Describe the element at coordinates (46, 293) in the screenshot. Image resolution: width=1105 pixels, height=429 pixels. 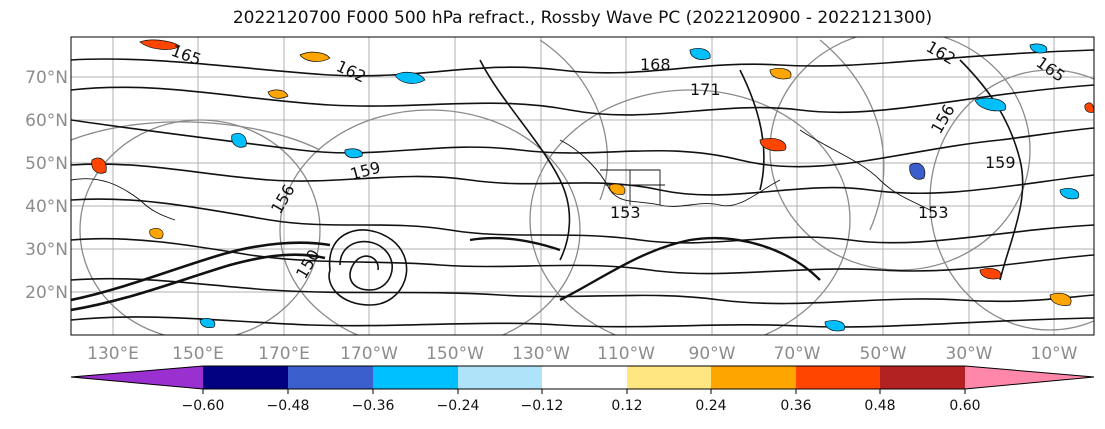
I see `lat-label-20n: 20°N` at that location.